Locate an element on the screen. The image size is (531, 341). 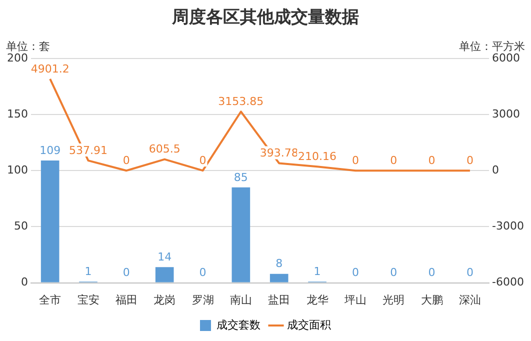
x-tick-label: 光明 is located at coordinates (393, 299).